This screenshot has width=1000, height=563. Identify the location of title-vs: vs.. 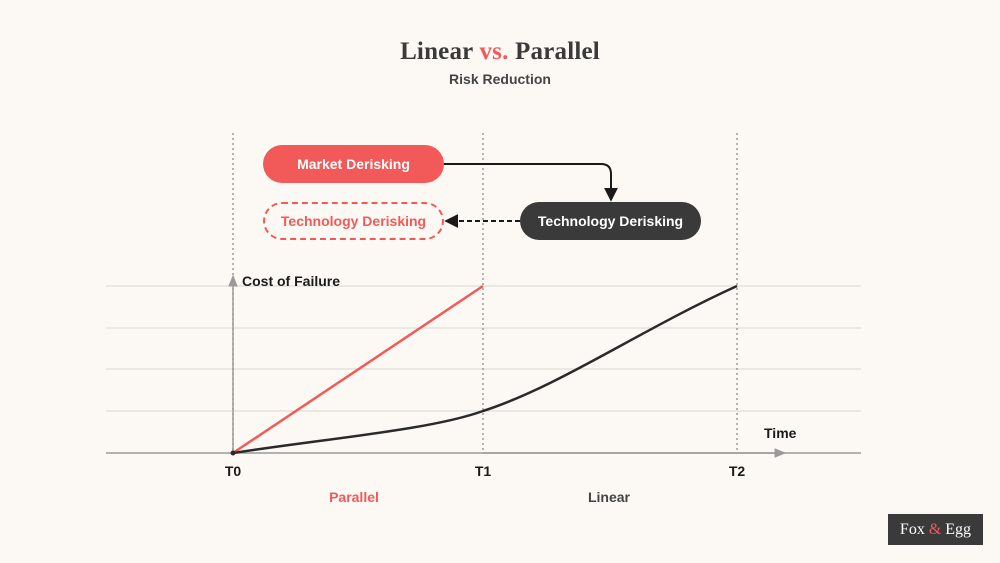
(494, 51).